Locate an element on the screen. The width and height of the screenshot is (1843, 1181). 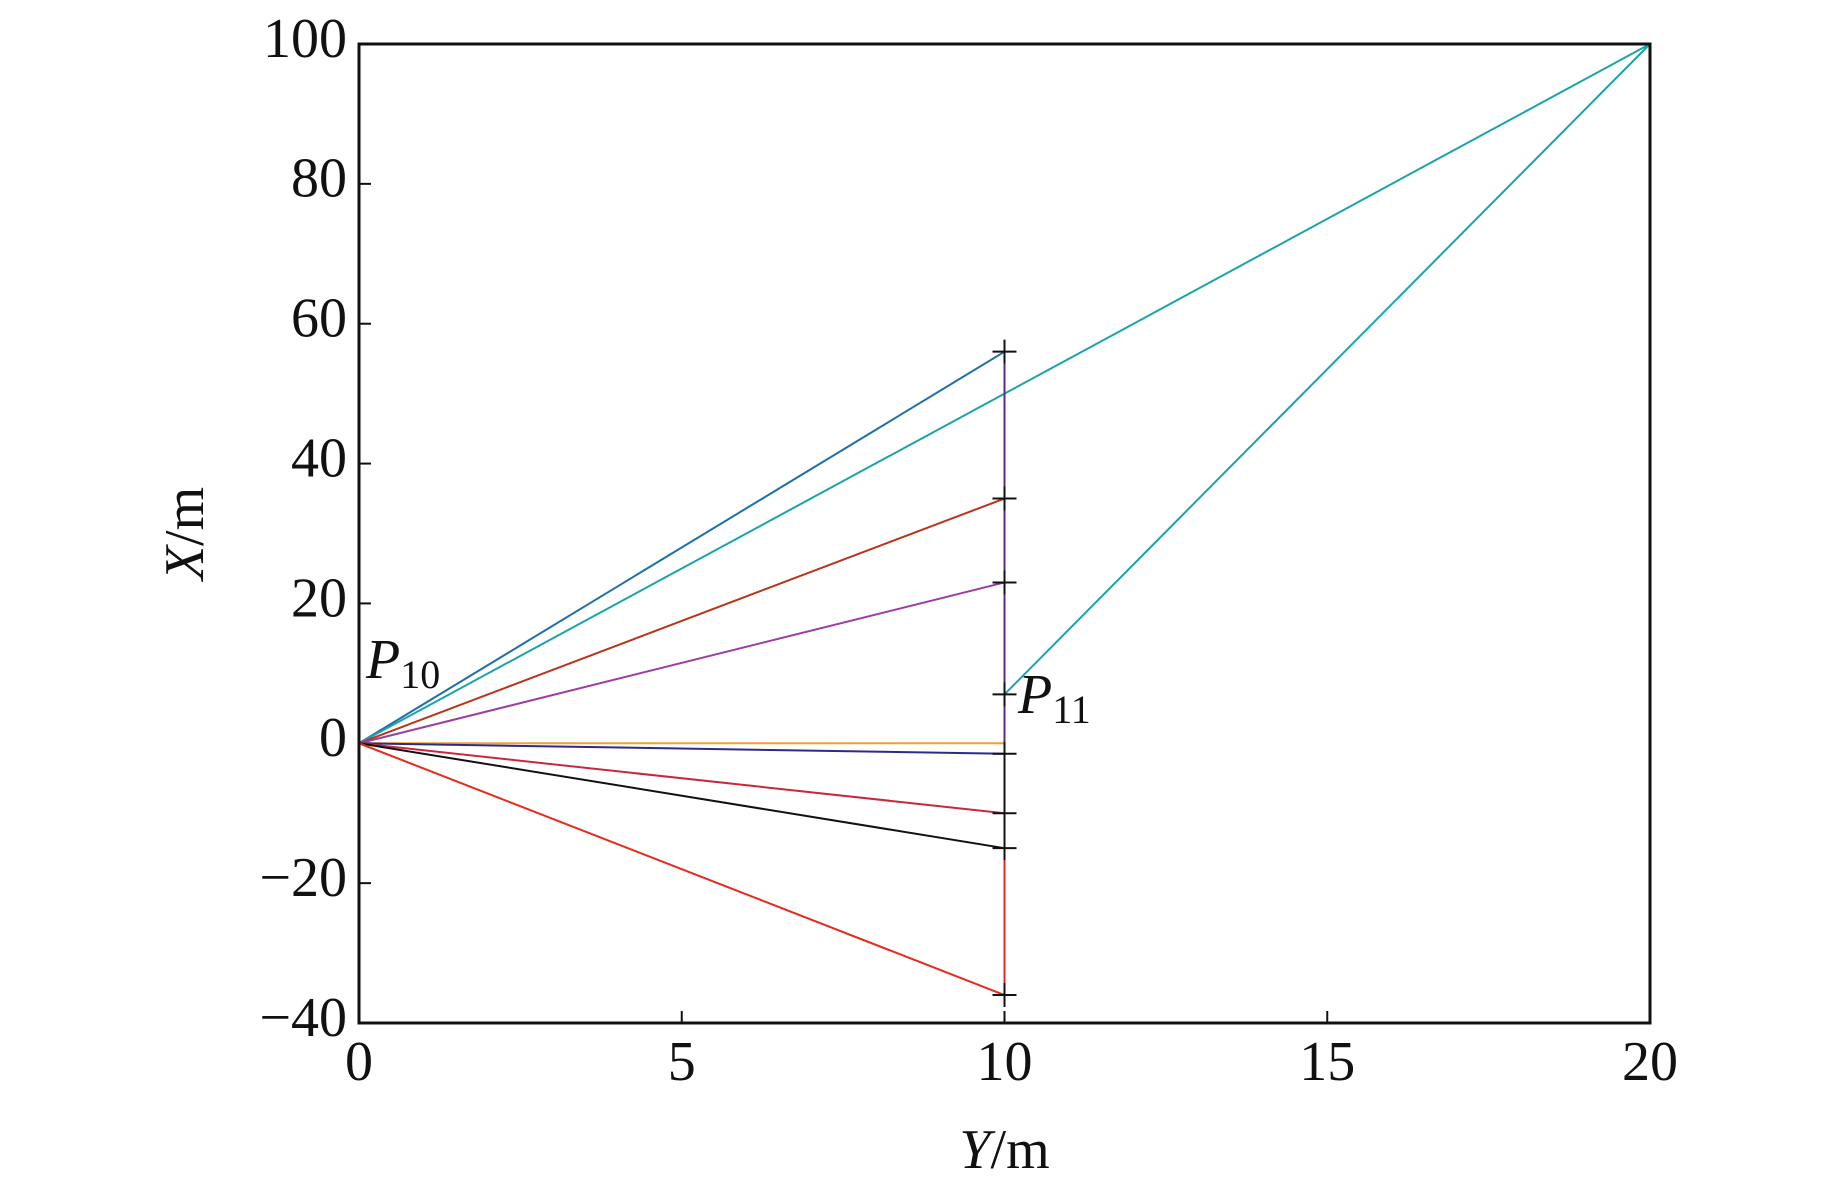
x-label-unit: /m is located at coordinates (1020, 1150).